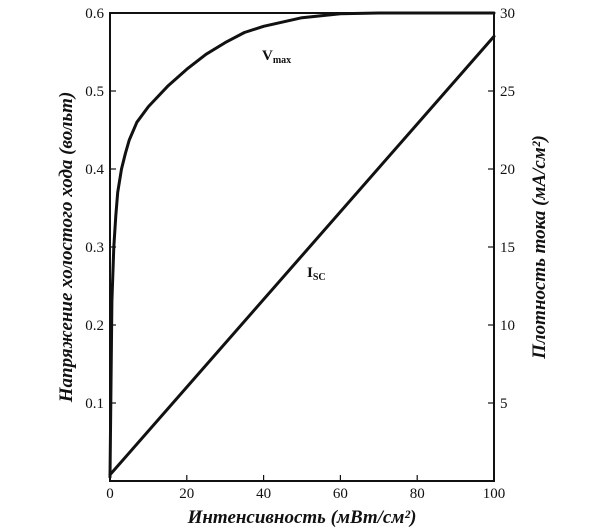 Image resolution: width=591 pixels, height=531 pixels. Describe the element at coordinates (94, 14) in the screenshot. I see `y-left-tick-label: 0.6` at that location.